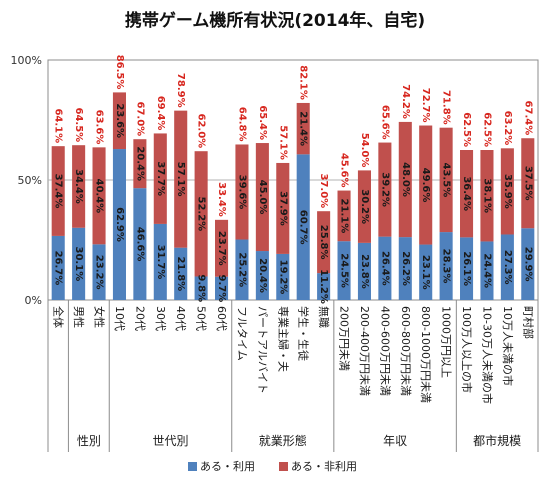 This screenshot has width=550, height=493. I want to click on data-label-used: 23.2%, so click(99, 272).